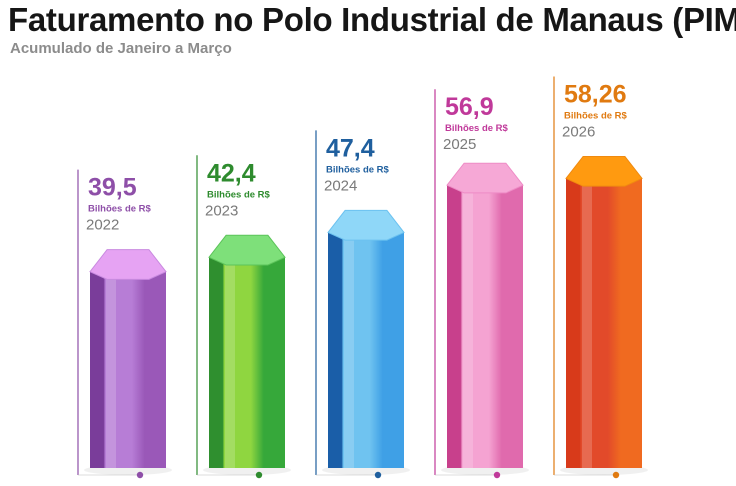 The height and width of the screenshot is (486, 736). I want to click on bar-2023, so click(243, 317).